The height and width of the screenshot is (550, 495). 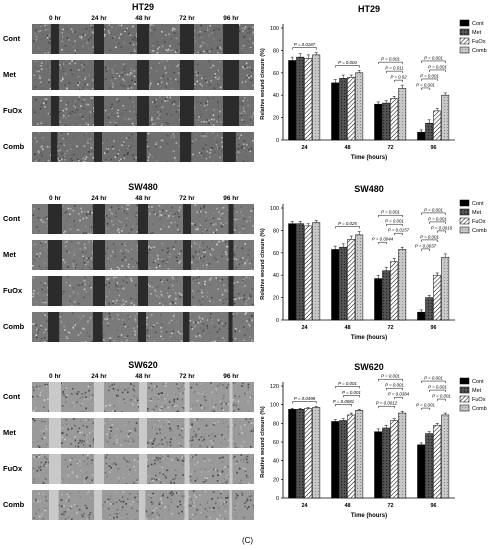 I want to click on p-value-label: P = 0.0498, so click(x=305, y=398).